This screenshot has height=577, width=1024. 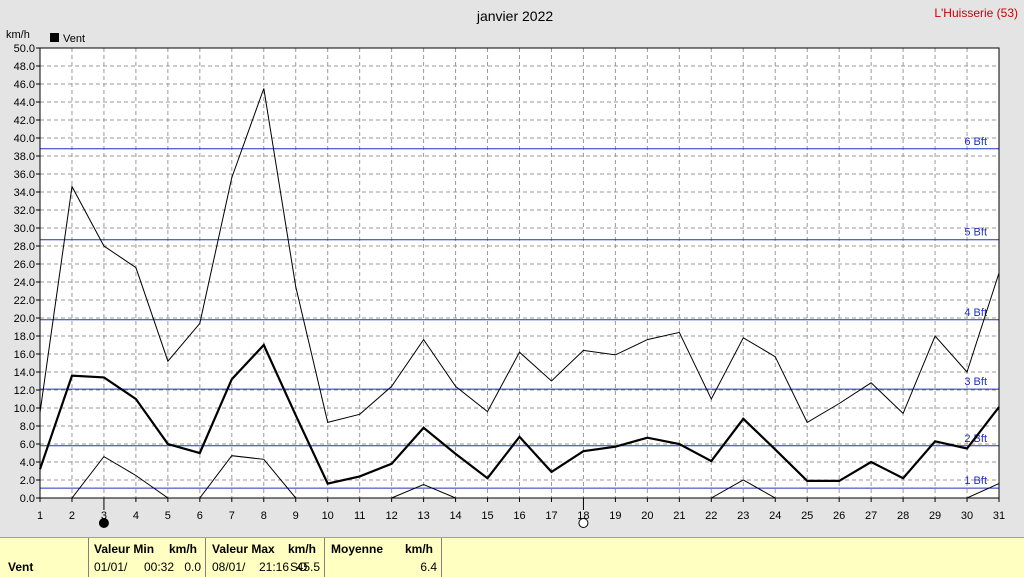 I want to click on beaufort-label: 4 Bft, so click(x=975, y=313).